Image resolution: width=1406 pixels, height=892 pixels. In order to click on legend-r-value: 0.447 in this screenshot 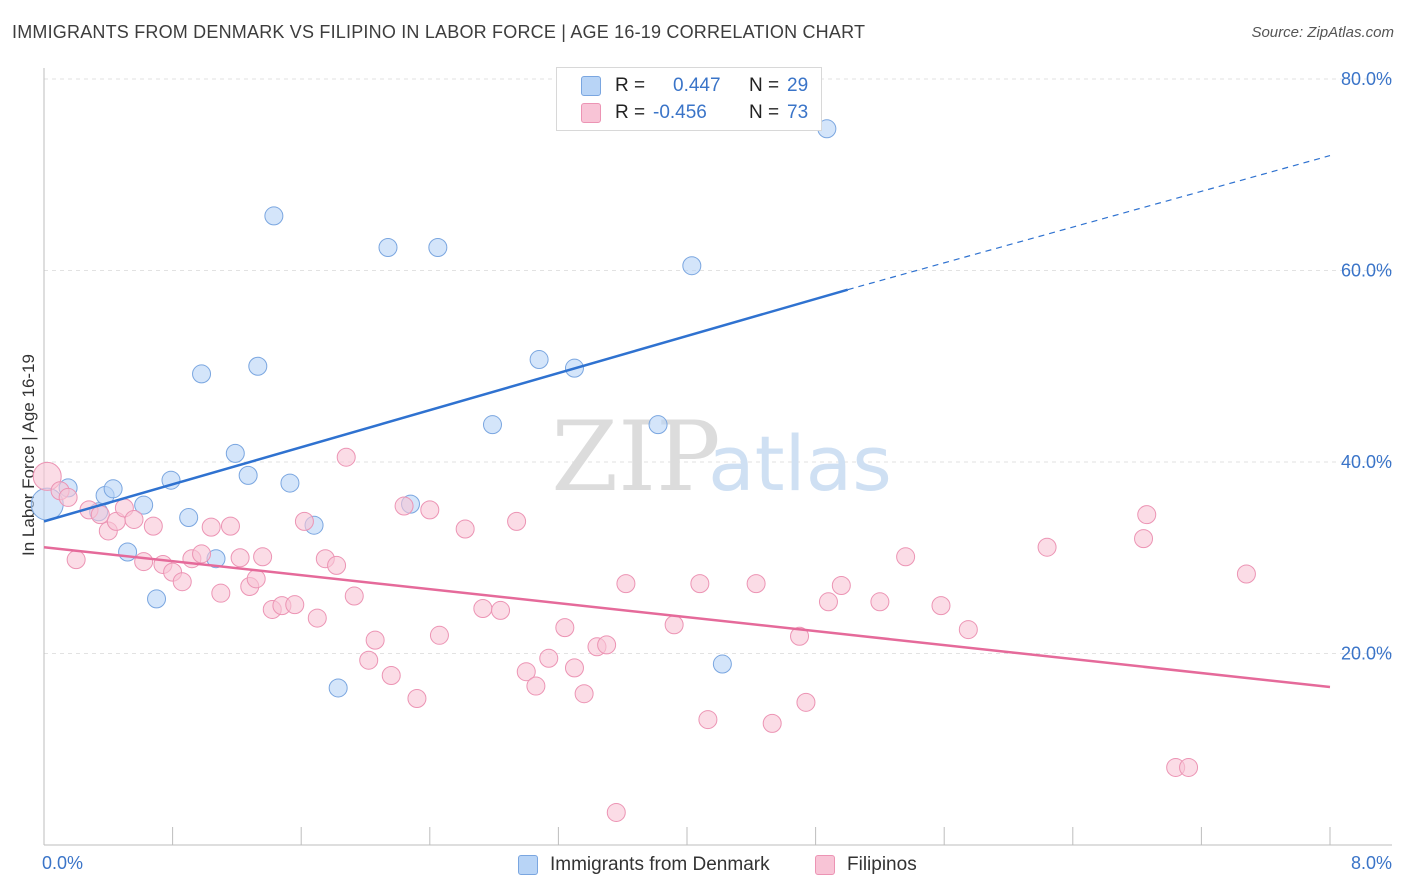, I will do `click(697, 85)`.